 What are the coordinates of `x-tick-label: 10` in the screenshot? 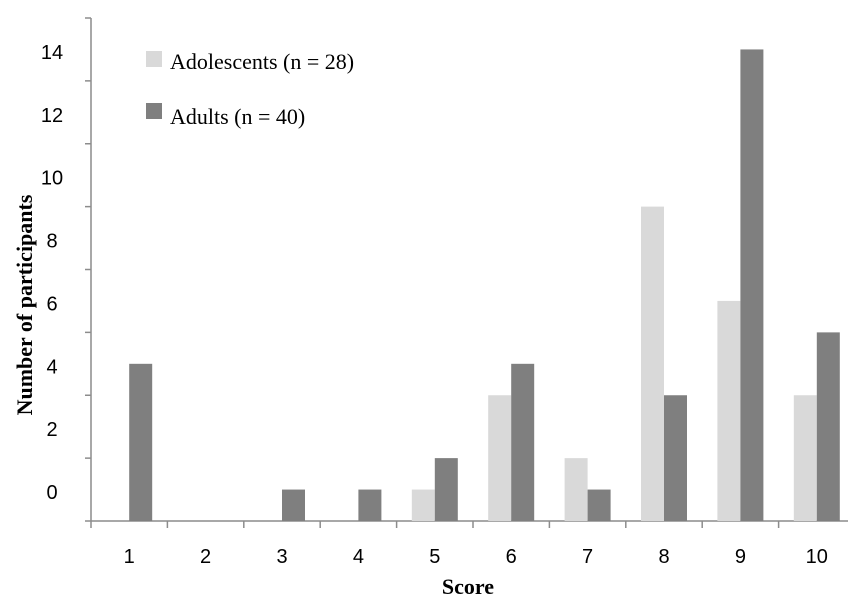 It's located at (817, 557).